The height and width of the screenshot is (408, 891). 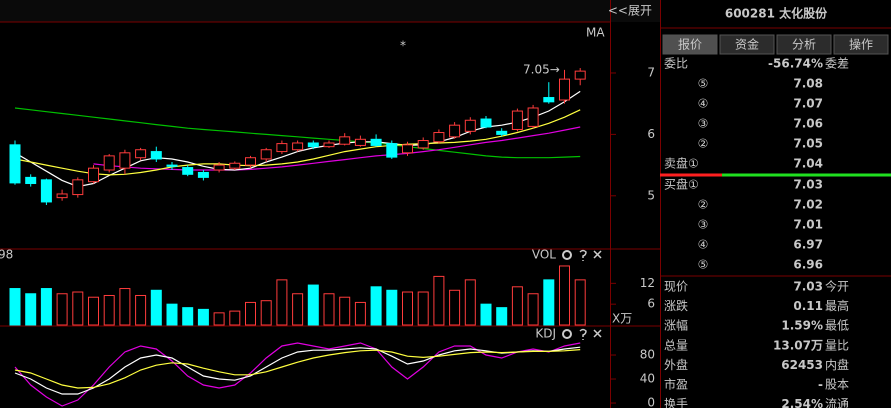 What do you see at coordinates (808, 164) in the screenshot?
I see `row-value: 7.04` at bounding box center [808, 164].